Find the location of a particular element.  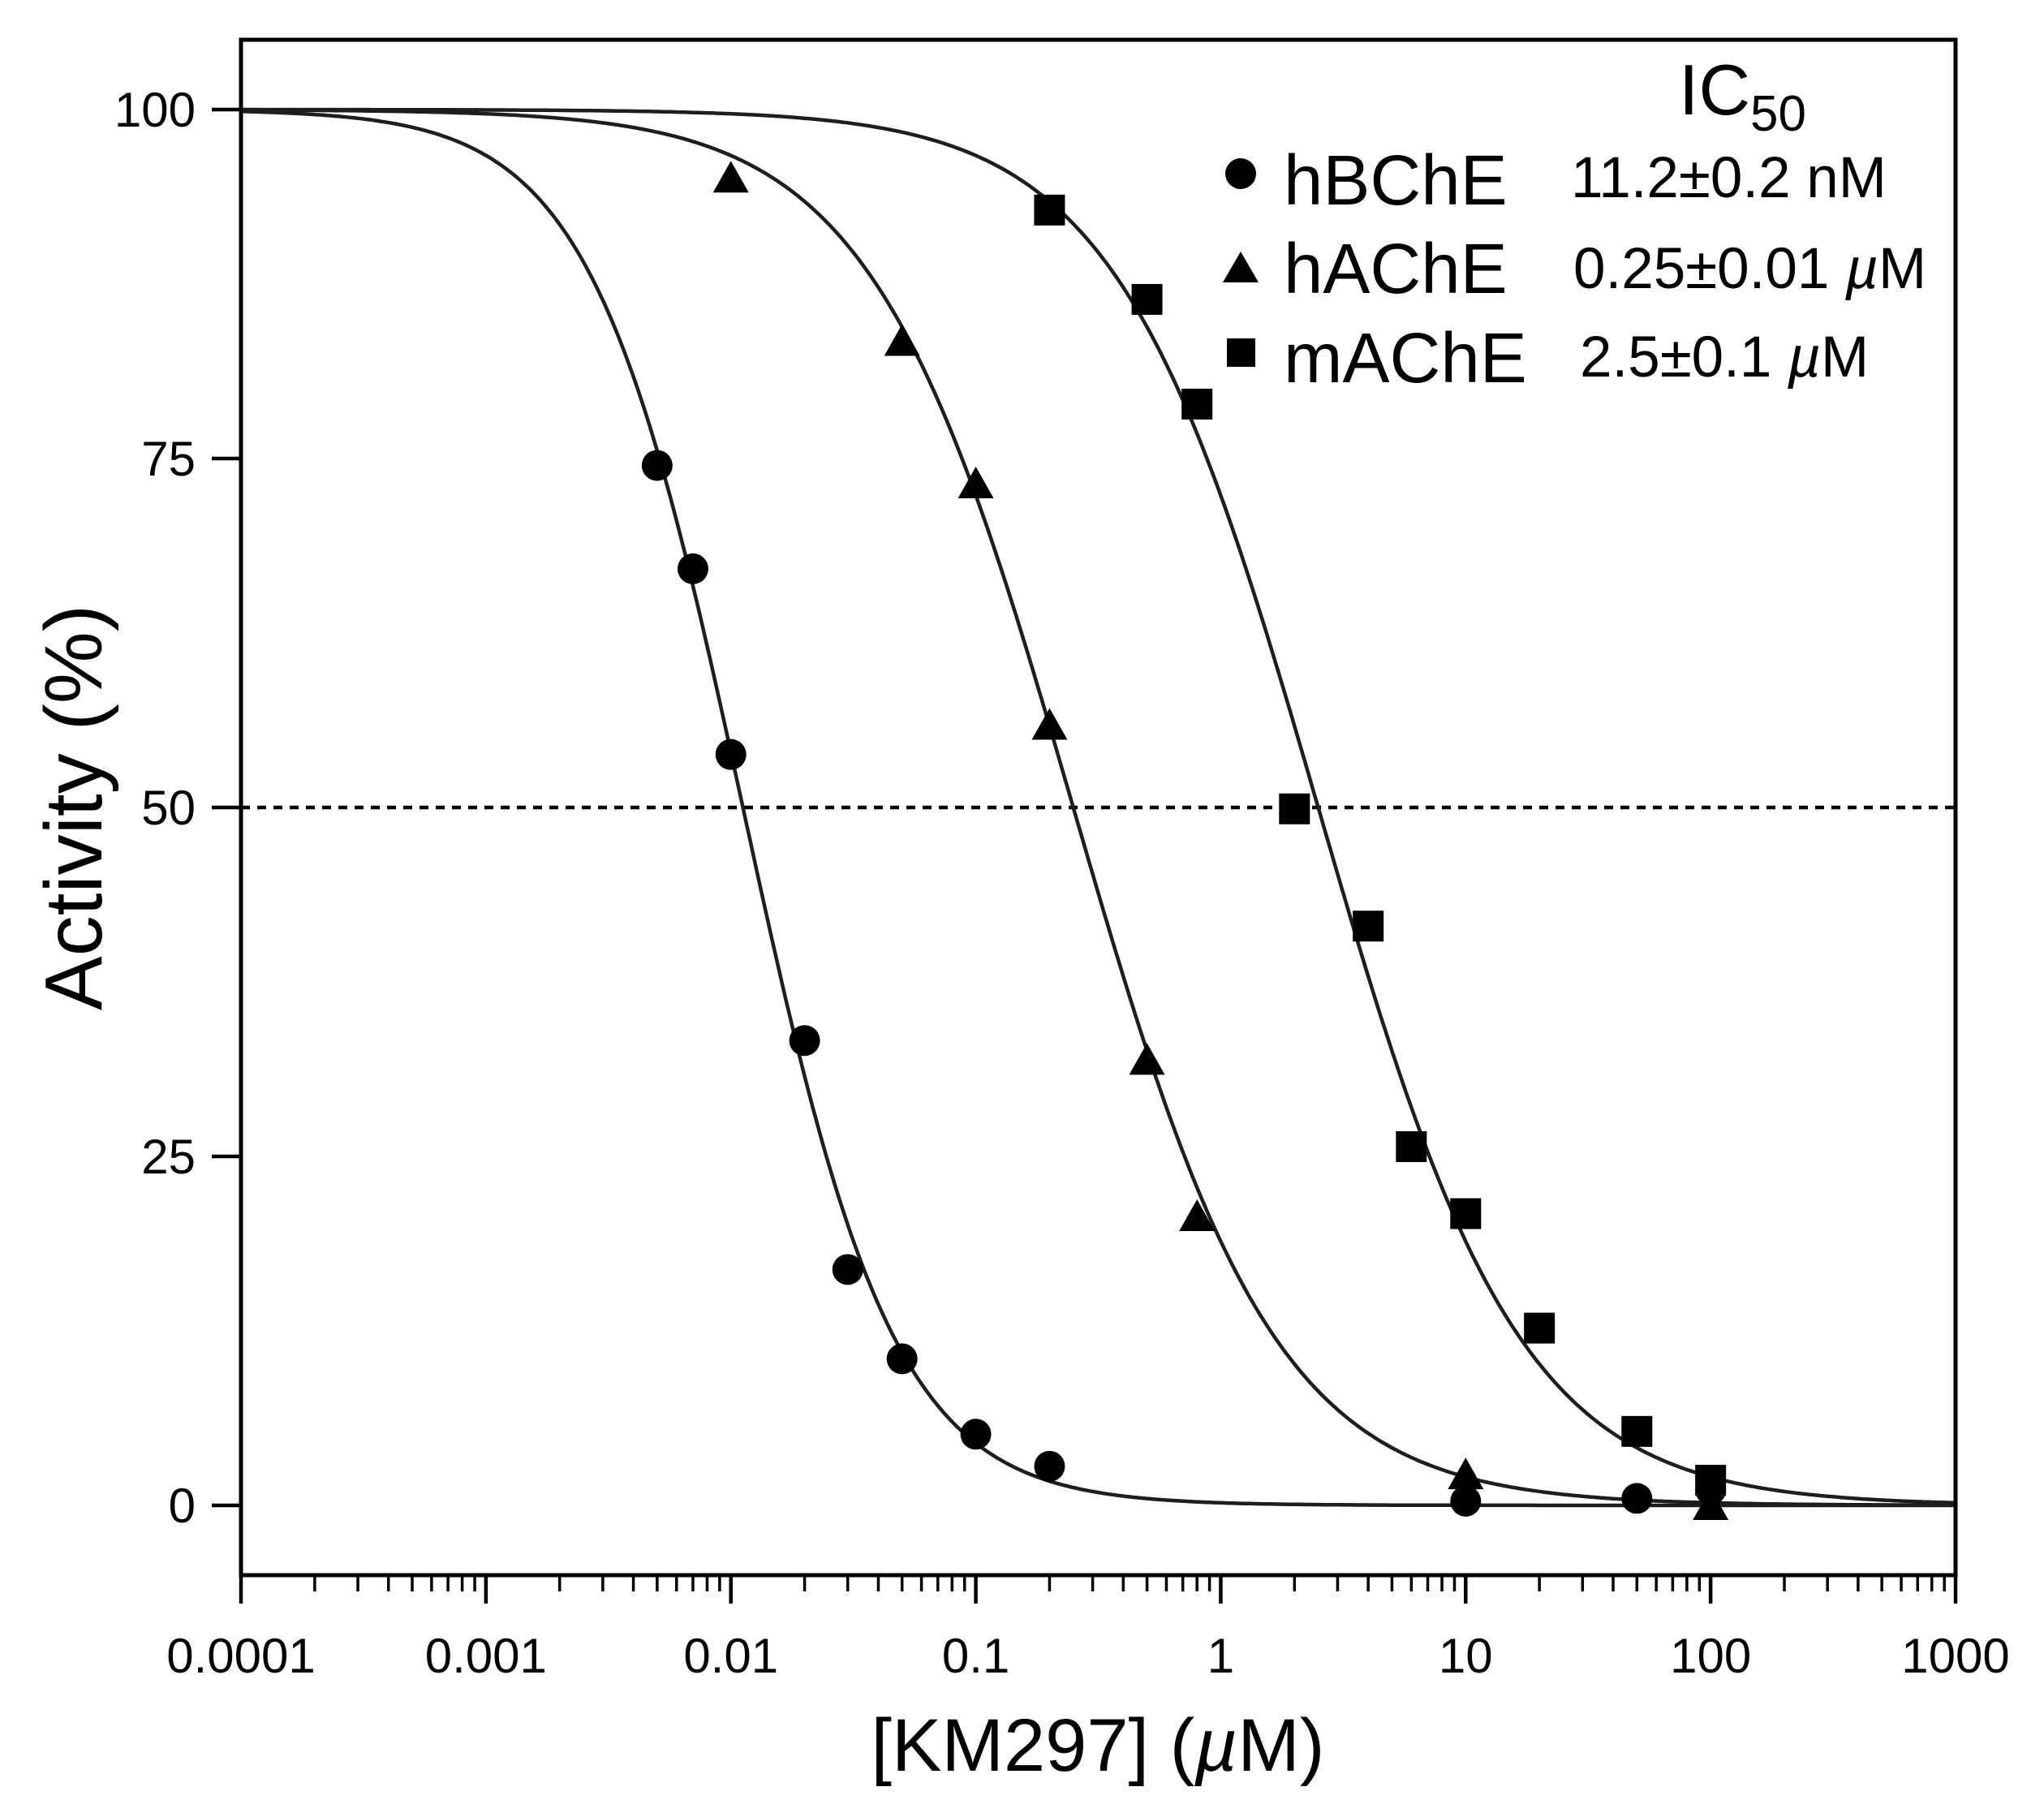

legend-ic50-value: 2.5±0.1 µM is located at coordinates (1724, 357).